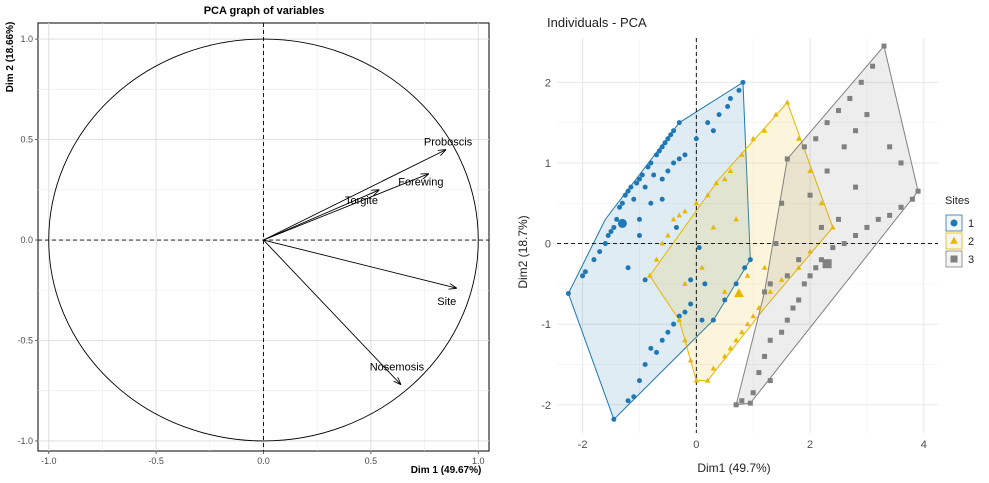 The height and width of the screenshot is (483, 989). I want to click on variable-arrow-proboscis, so click(355, 195).